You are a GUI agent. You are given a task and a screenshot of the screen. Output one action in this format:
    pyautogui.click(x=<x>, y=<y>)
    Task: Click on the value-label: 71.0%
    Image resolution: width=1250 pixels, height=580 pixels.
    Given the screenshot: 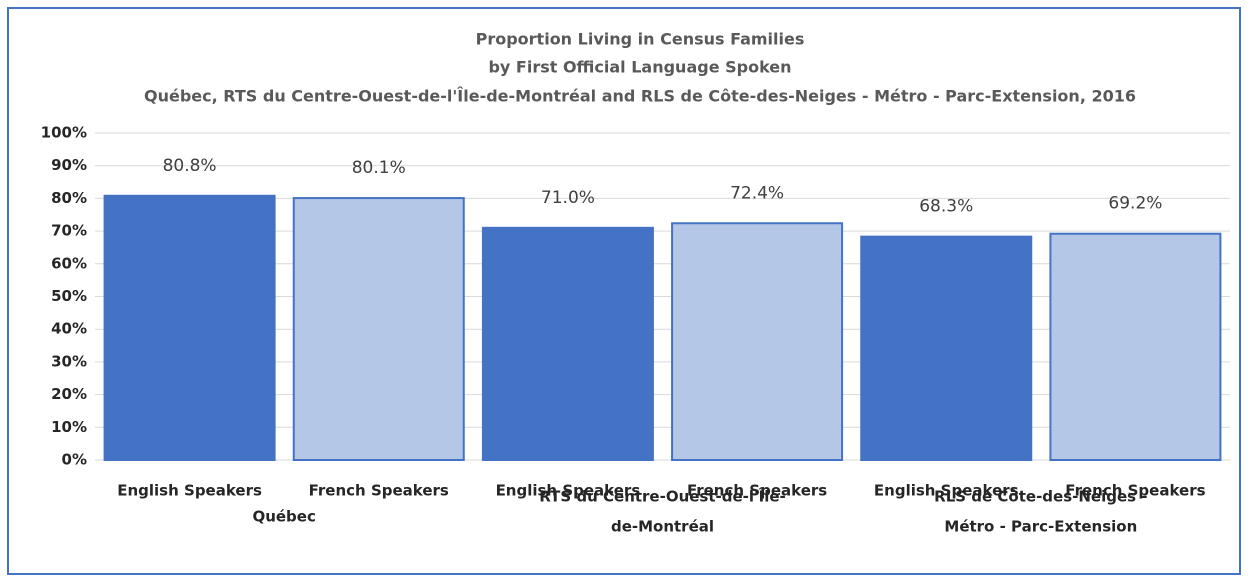 What is the action you would take?
    pyautogui.click(x=568, y=198)
    